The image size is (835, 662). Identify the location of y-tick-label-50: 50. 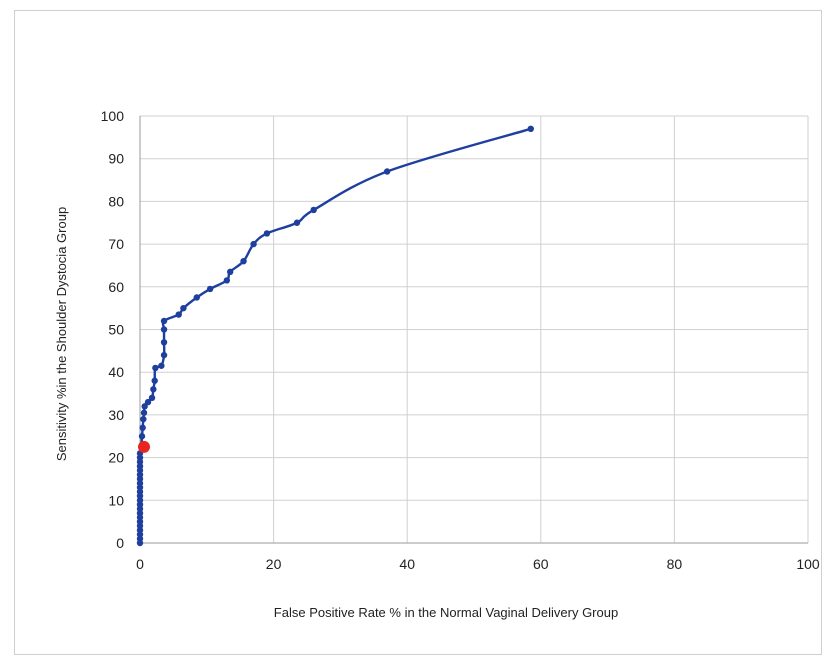
(116, 330).